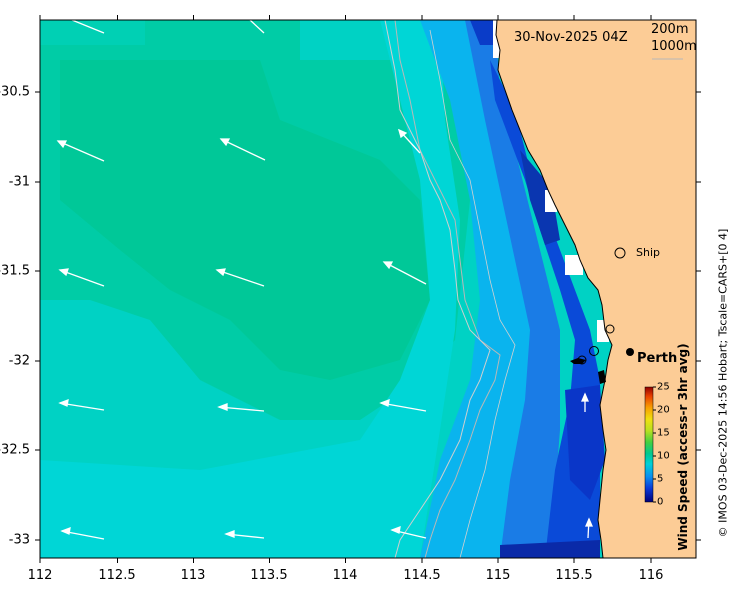  What do you see at coordinates (683, 447) in the screenshot?
I see `colorbar-title: Wind Speed (access-r 3hr avg)` at bounding box center [683, 447].